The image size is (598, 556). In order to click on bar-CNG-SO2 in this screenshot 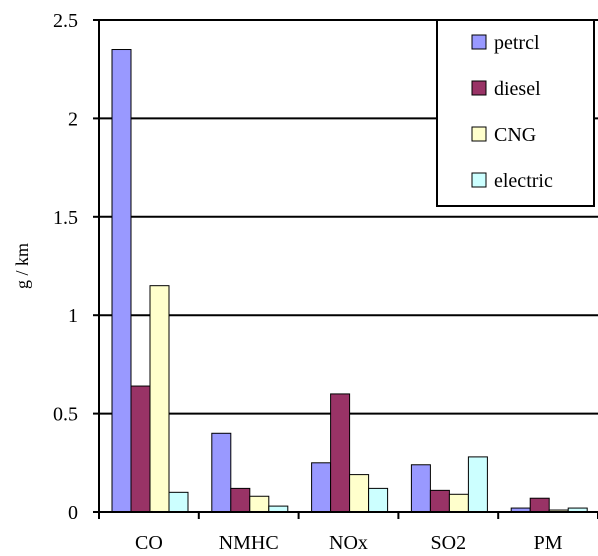, I will do `click(458, 503)`.